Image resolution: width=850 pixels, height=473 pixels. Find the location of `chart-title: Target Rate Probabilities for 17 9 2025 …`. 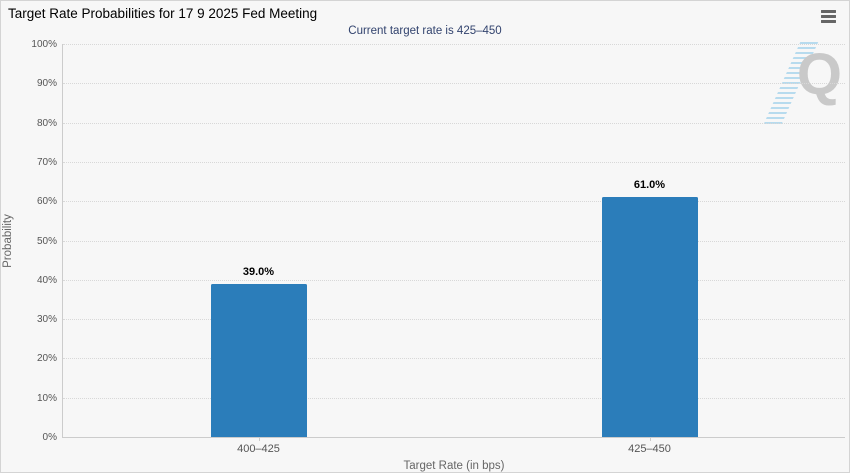

chart-title: Target Rate Probabilities for 17 9 2025 … is located at coordinates (163, 13).